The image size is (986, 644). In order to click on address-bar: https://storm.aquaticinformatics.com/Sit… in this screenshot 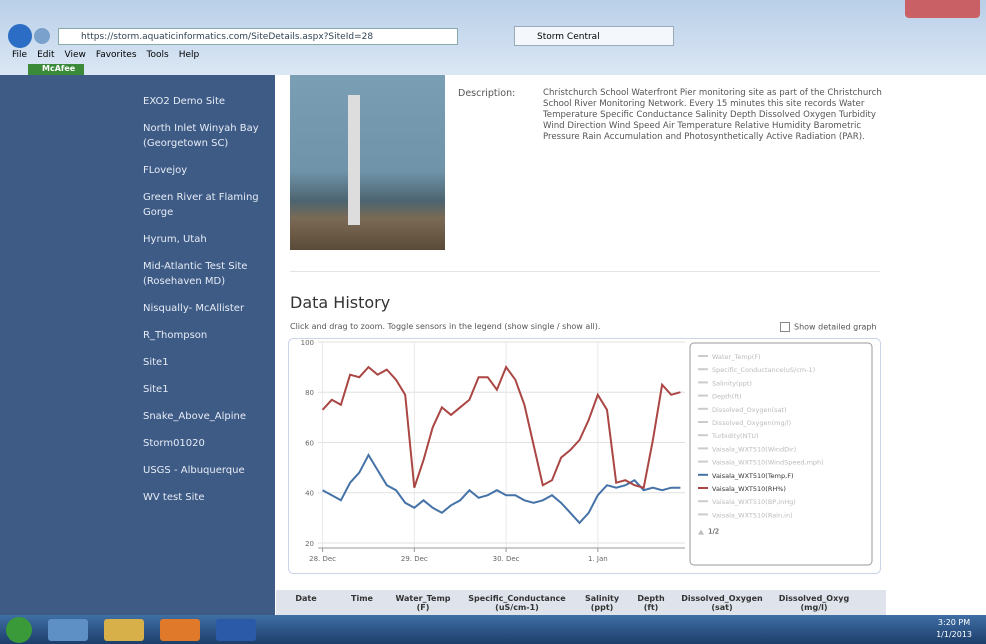, I will do `click(258, 36)`.